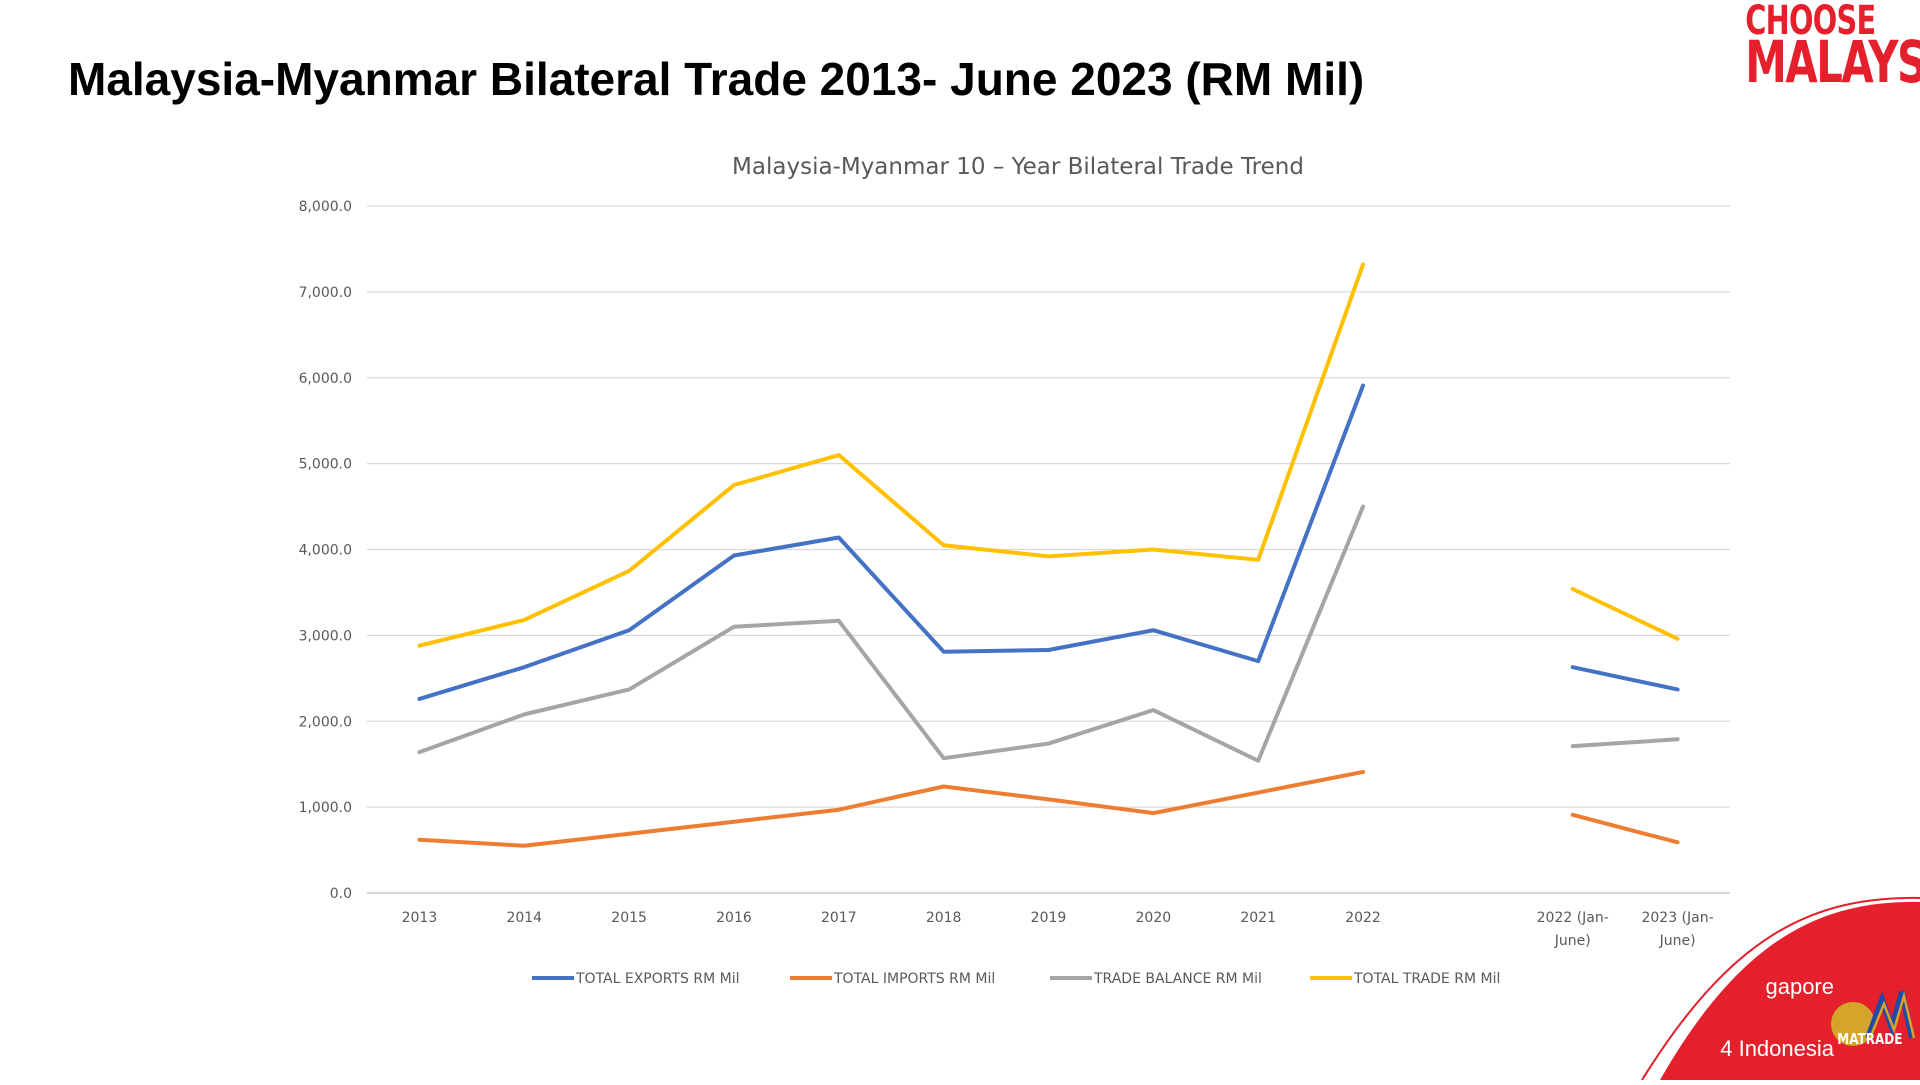 The image size is (1920, 1085). I want to click on y-tick-label: 4,000.0, so click(325, 551).